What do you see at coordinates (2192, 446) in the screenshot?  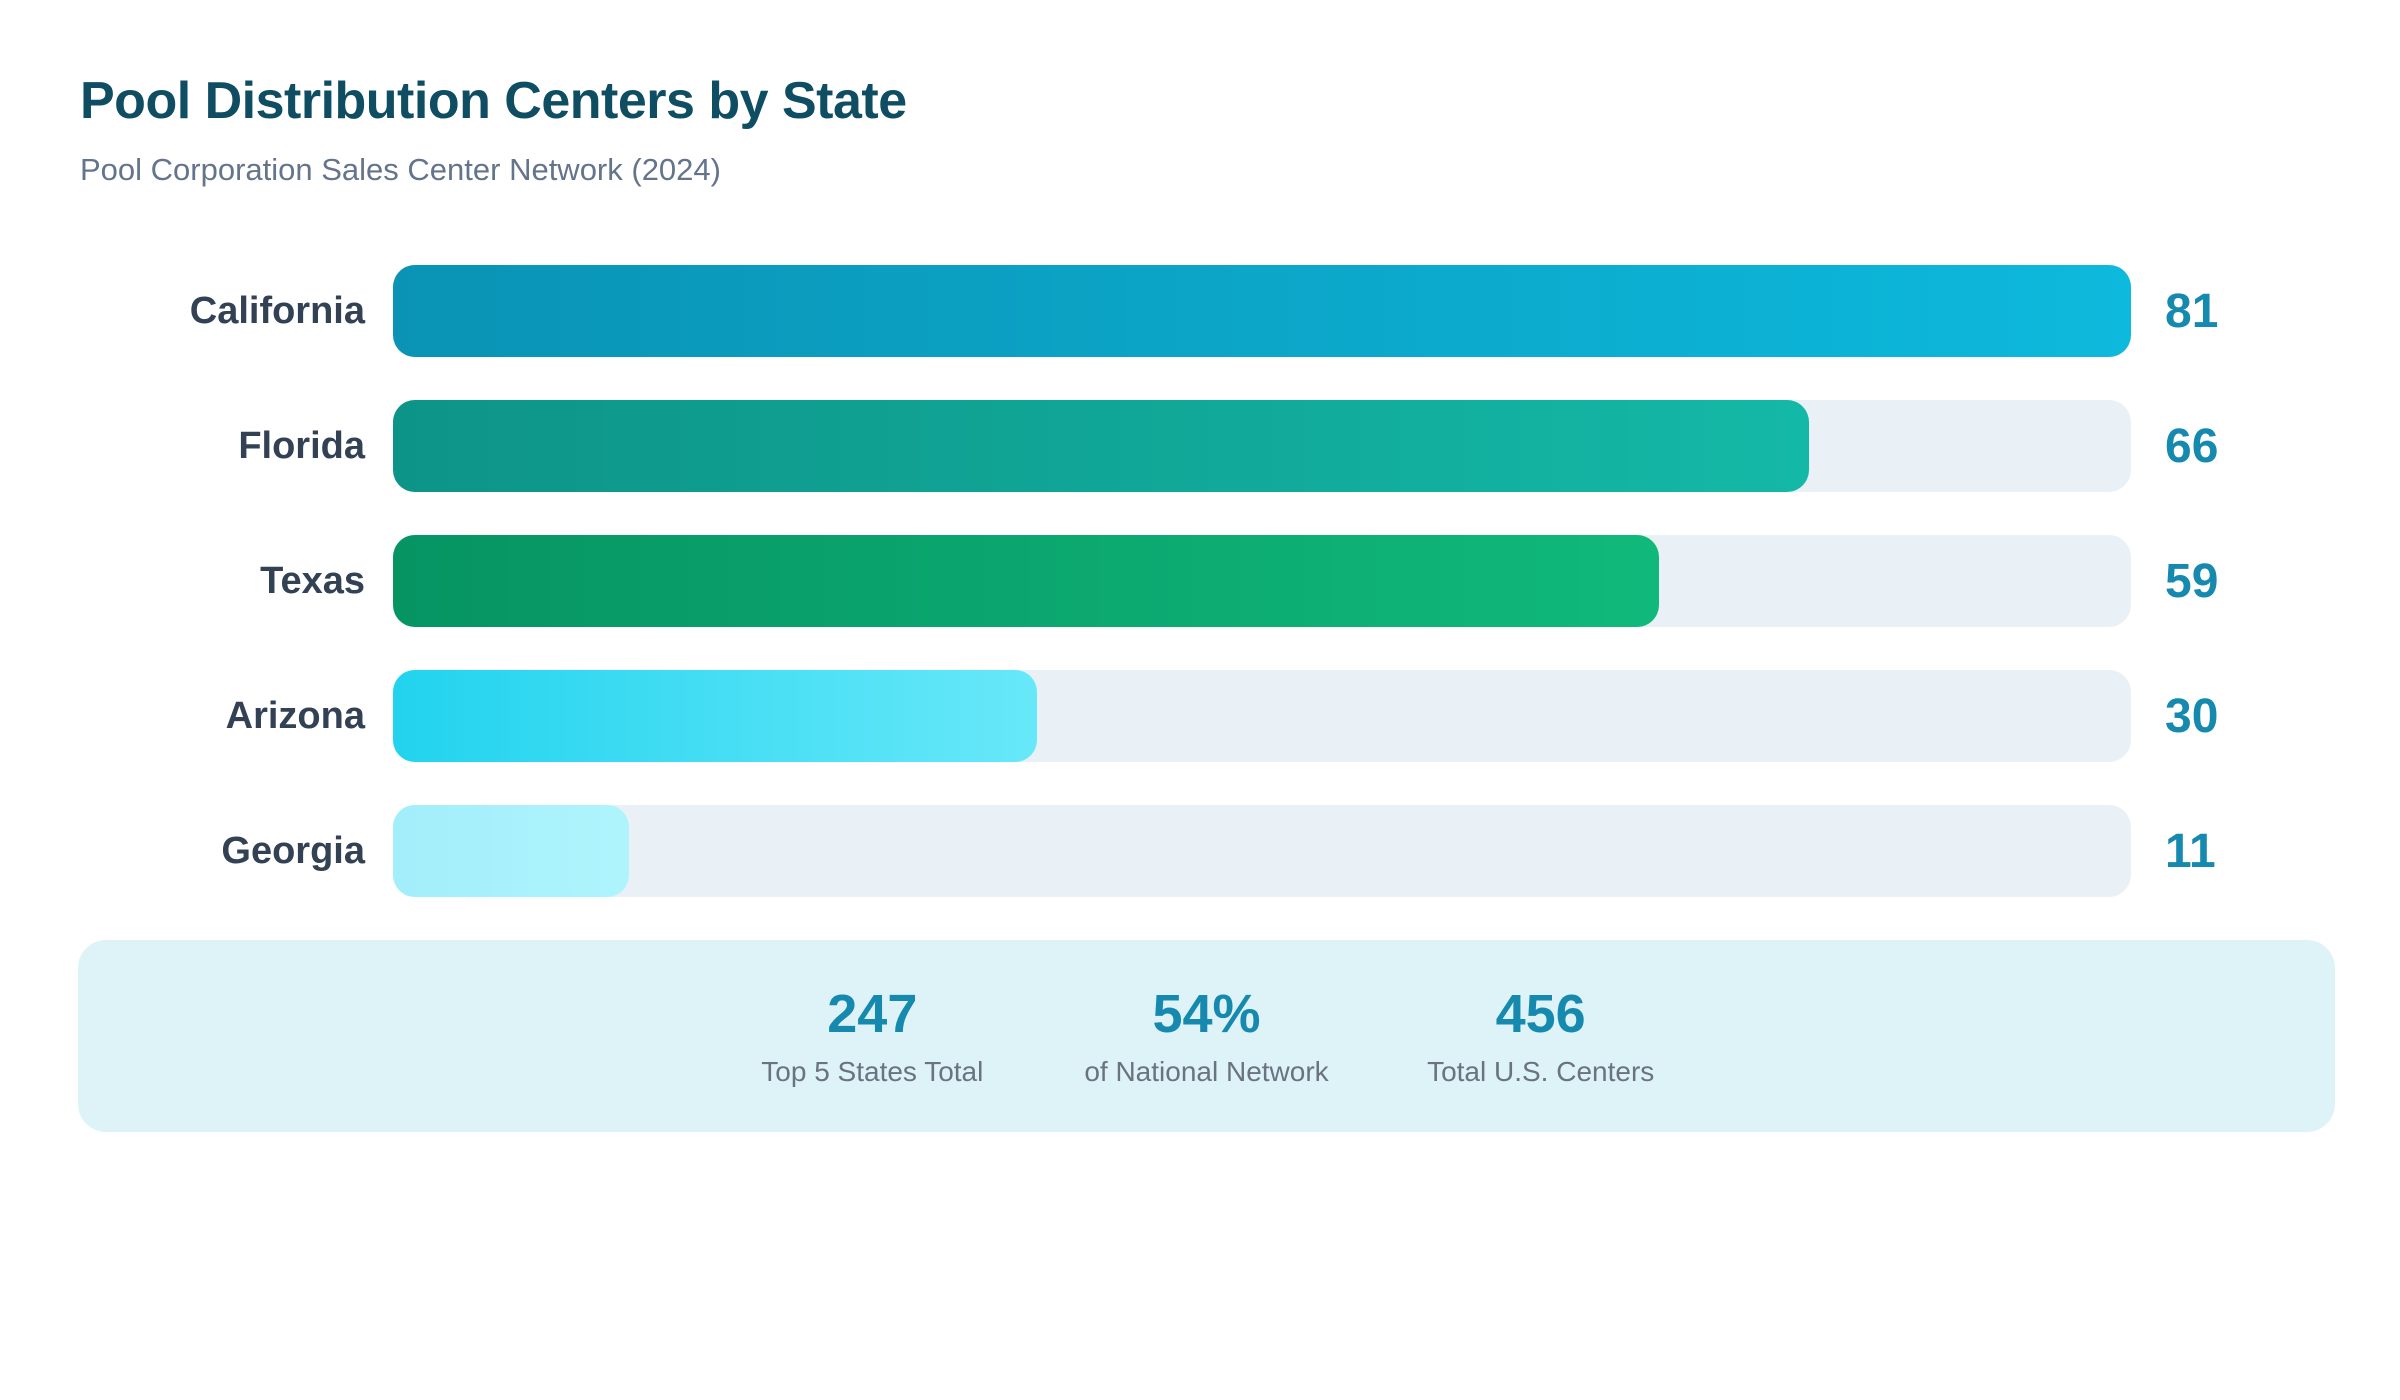 I see `bar-value-label: 66` at bounding box center [2192, 446].